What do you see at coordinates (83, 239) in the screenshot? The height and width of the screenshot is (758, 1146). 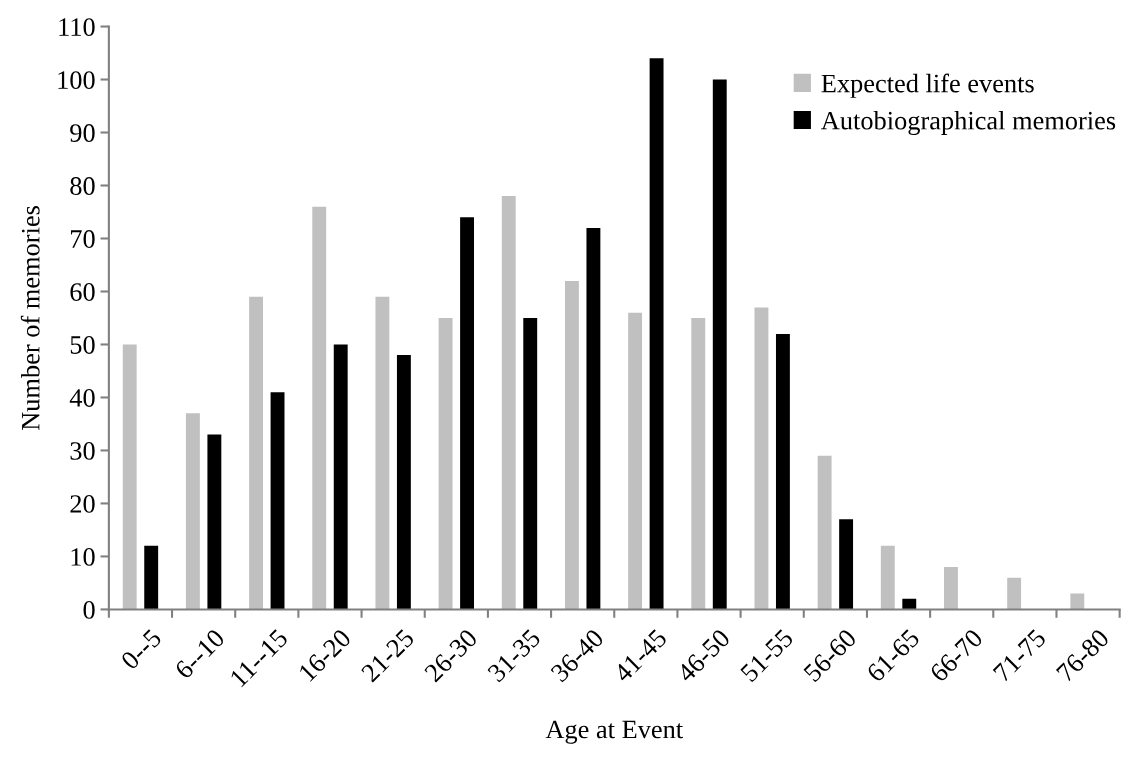 I see `y-tick-label: 70` at bounding box center [83, 239].